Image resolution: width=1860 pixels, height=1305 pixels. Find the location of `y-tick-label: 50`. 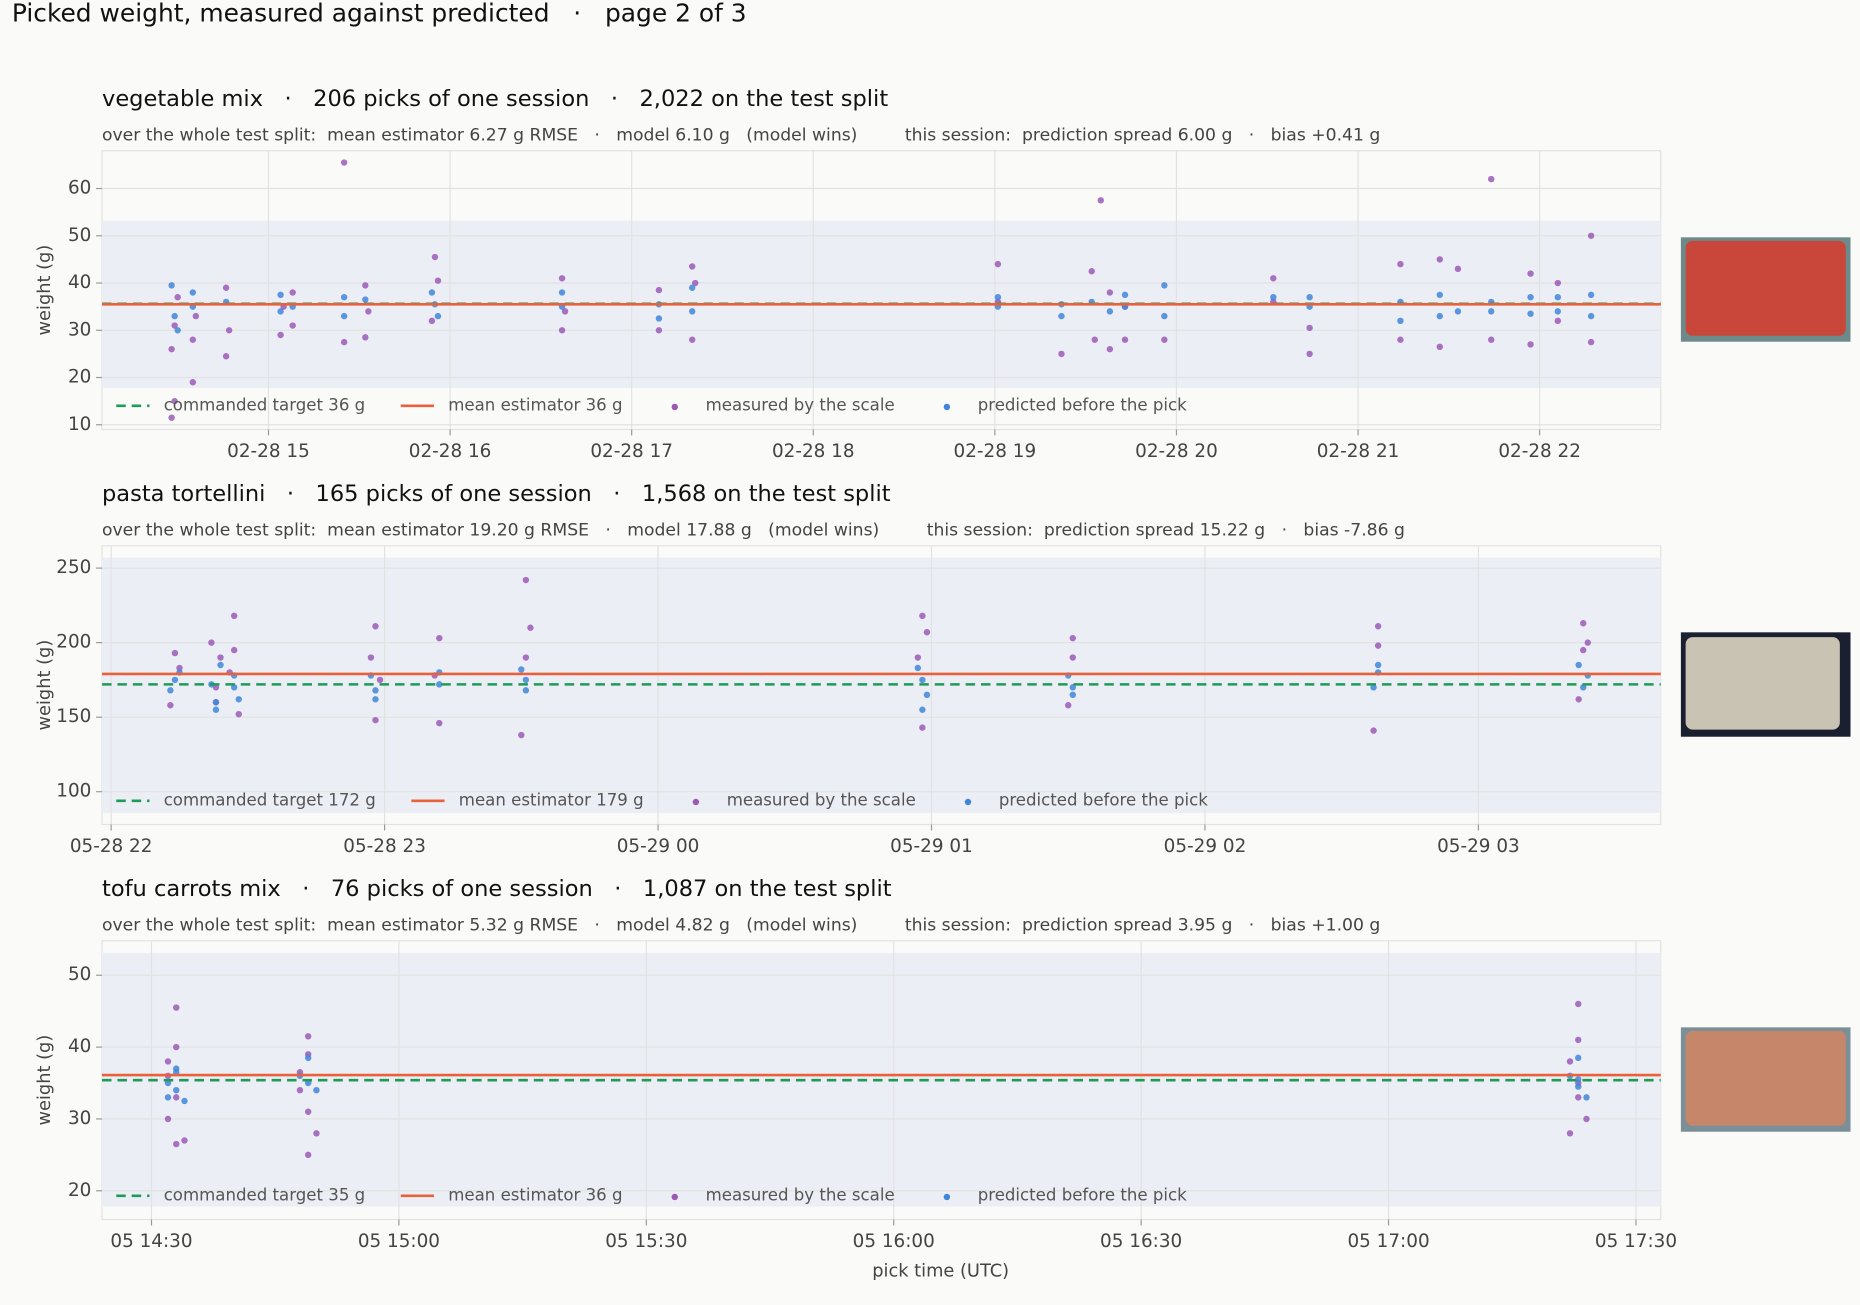

y-tick-label: 50 is located at coordinates (79, 235).